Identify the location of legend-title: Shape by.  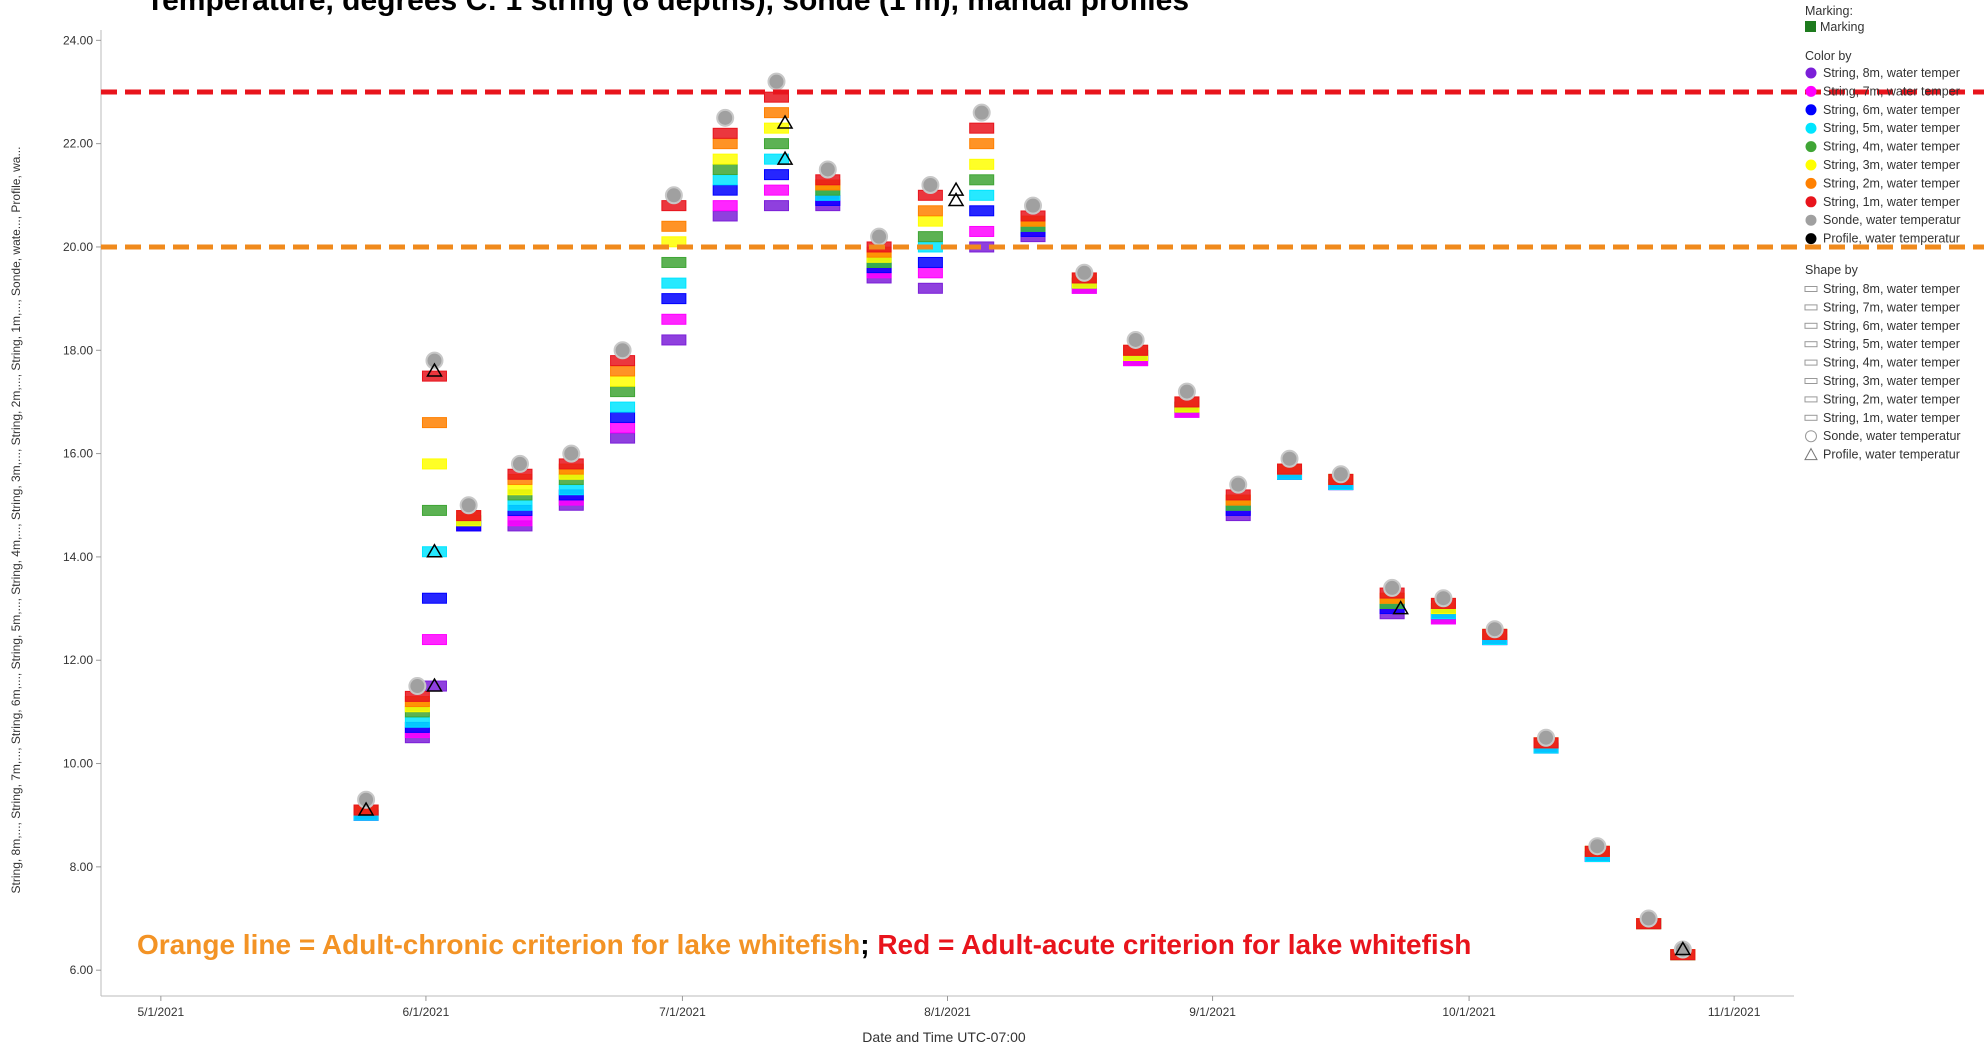
(1832, 270).